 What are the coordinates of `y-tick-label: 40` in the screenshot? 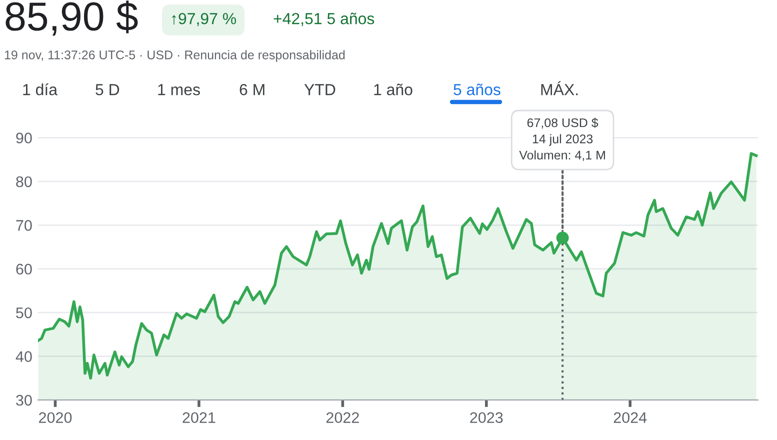 It's located at (24, 356).